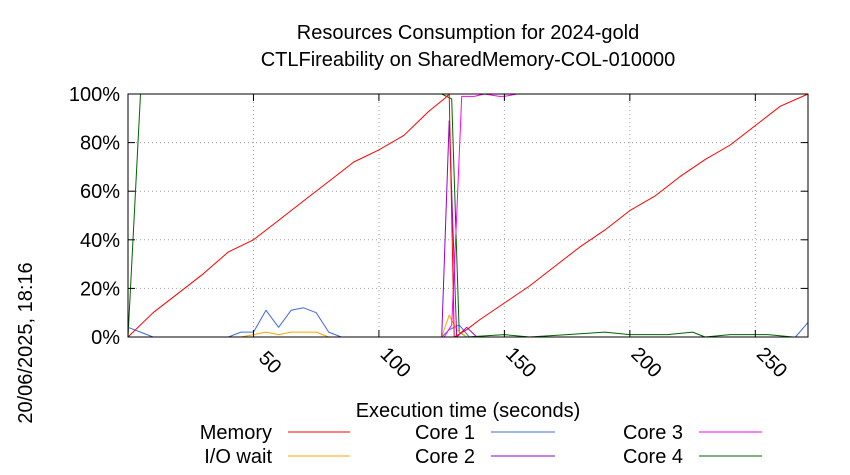 The height and width of the screenshot is (475, 850). What do you see at coordinates (100, 144) in the screenshot?
I see `y-tick-label: 80%` at bounding box center [100, 144].